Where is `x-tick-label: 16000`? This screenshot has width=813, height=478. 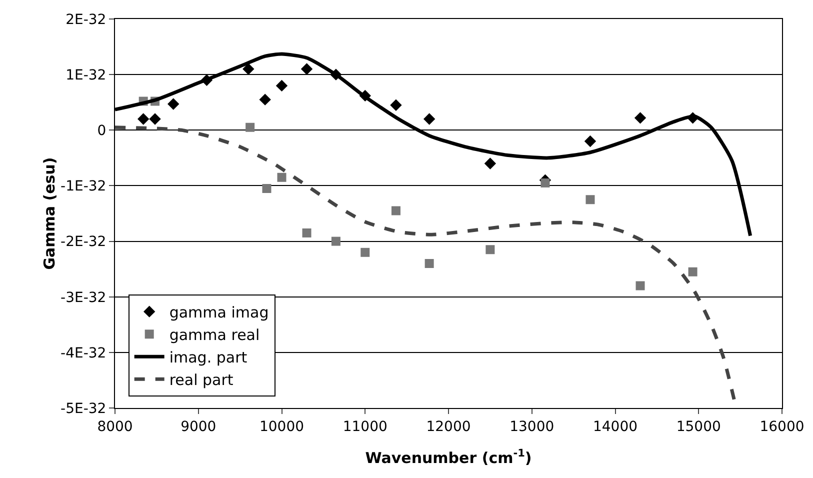 x-tick-label: 16000 is located at coordinates (782, 426).